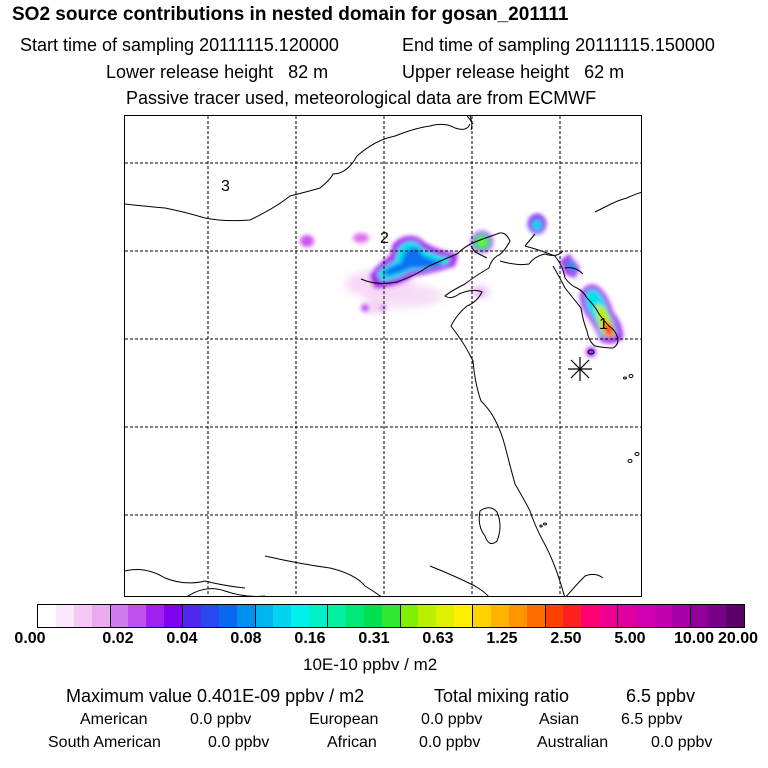 The width and height of the screenshot is (768, 768). What do you see at coordinates (179, 45) in the screenshot?
I see `start-time-label: Start time of sampling 20111115.120000` at bounding box center [179, 45].